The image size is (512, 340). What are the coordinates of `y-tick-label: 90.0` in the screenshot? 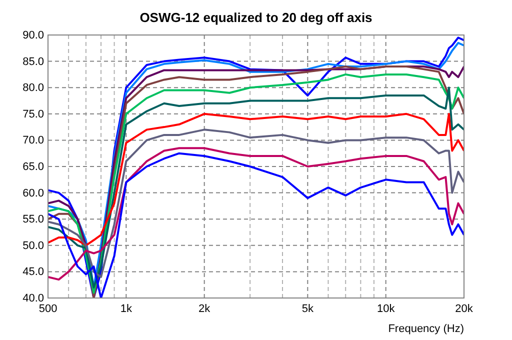 It's located at (33, 36).